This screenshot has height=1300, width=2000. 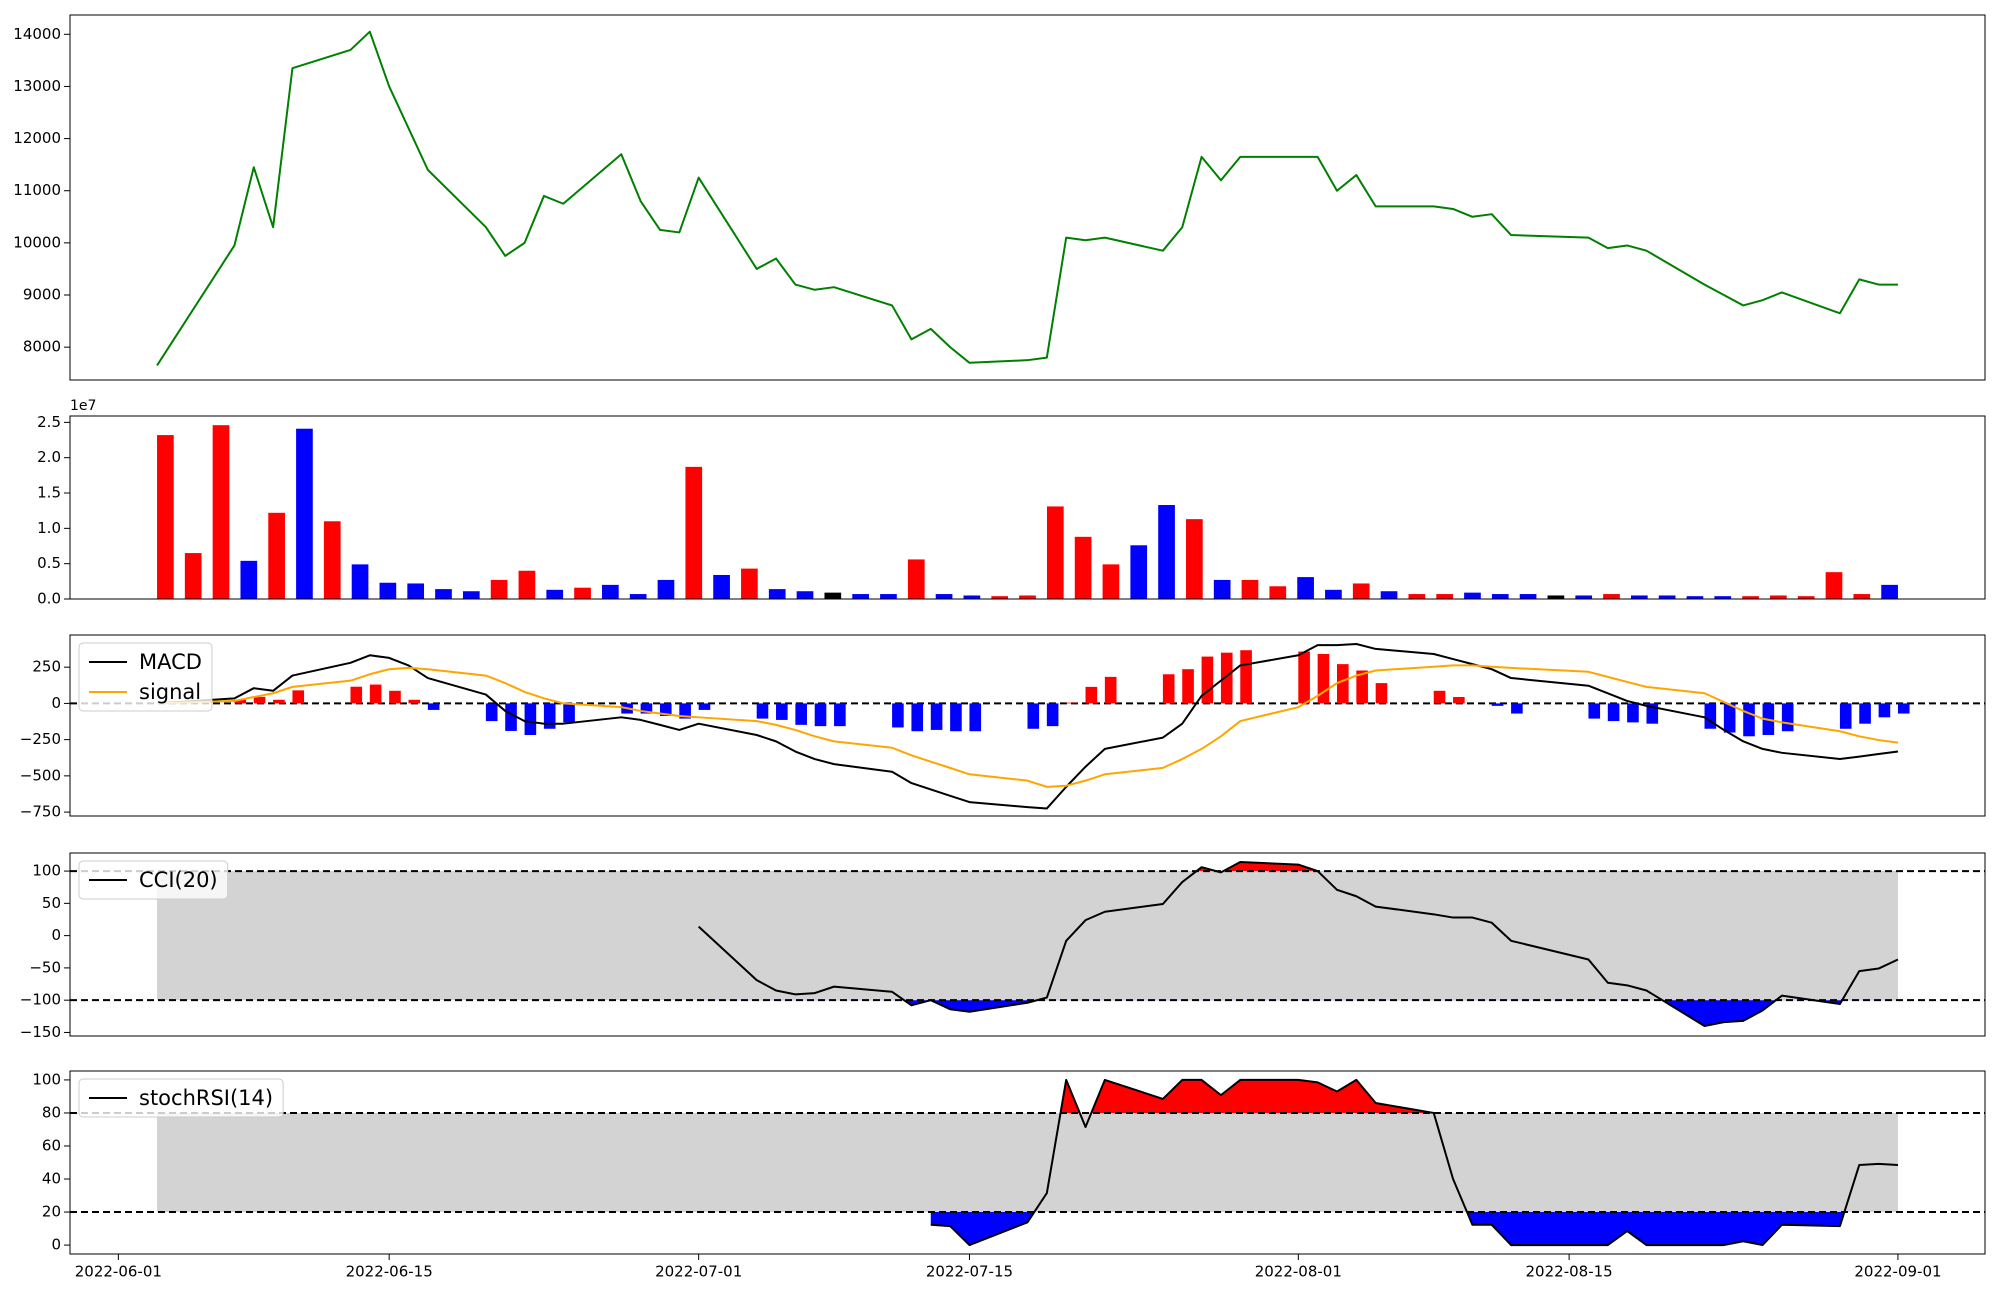 I want to click on panel: 250 0 −250 −500 −750 MACD signal, so click(x=1003, y=727).